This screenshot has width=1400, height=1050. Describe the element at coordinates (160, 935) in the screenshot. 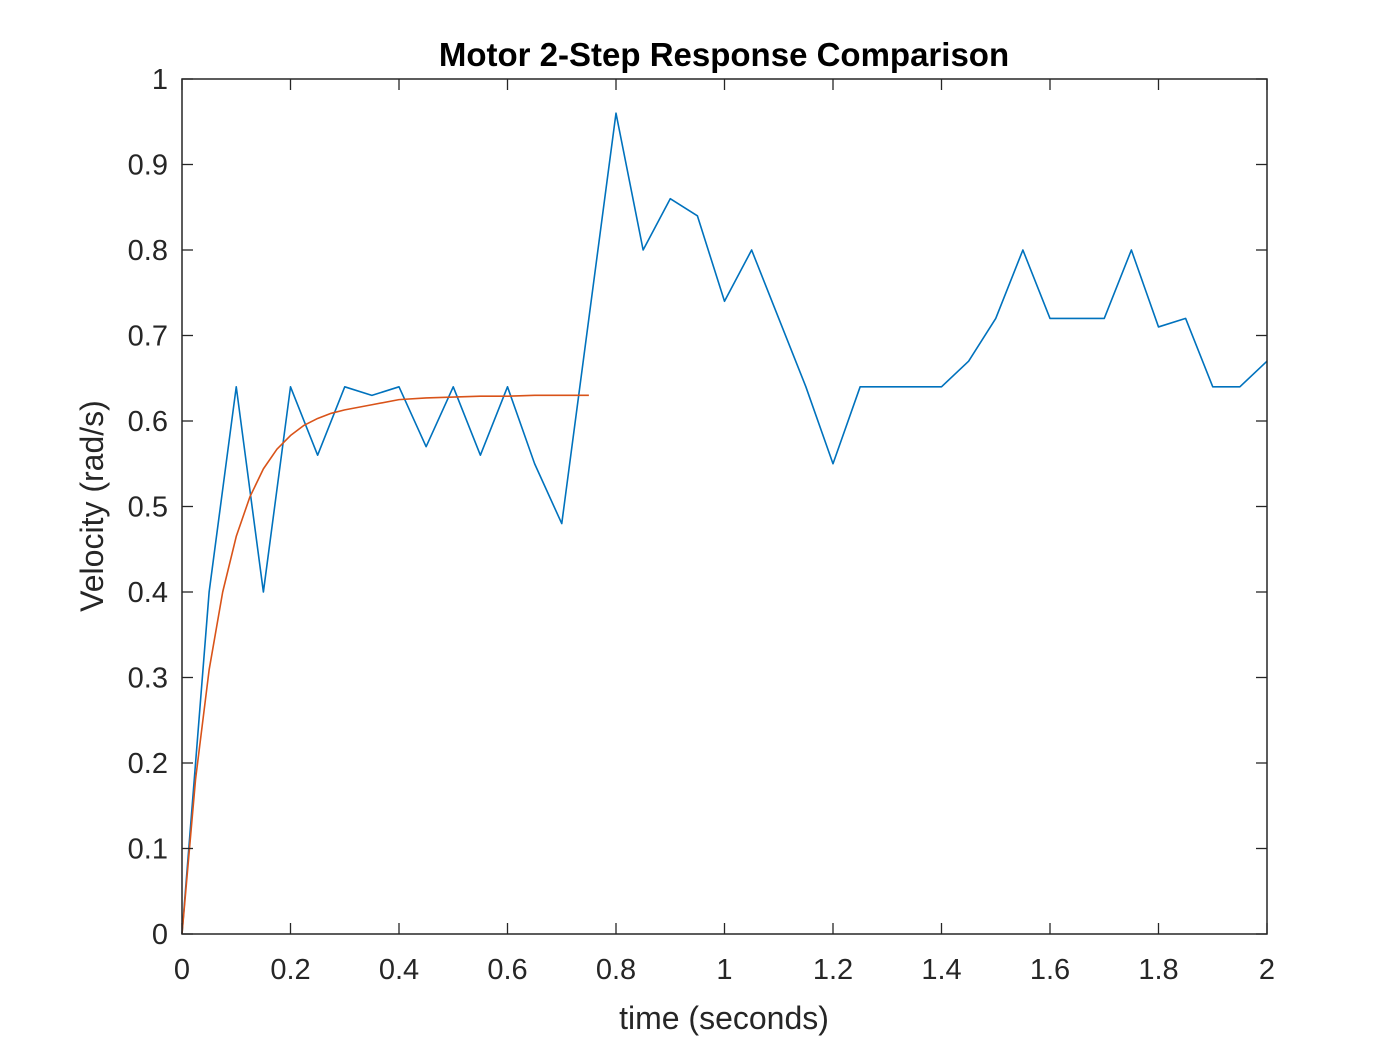

I see `y-tick-label: 0` at that location.